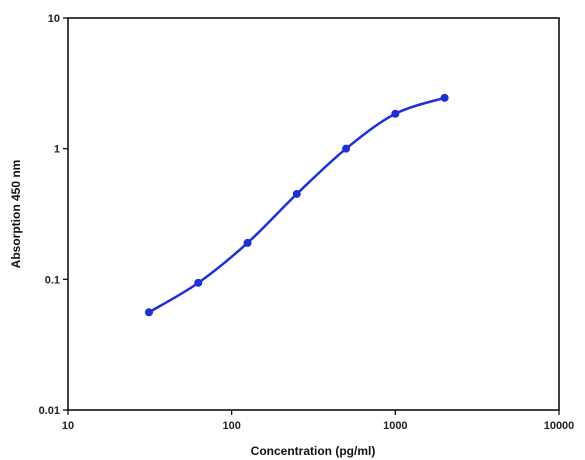 This screenshot has width=585, height=460. I want to click on y-tick-label: 1, so click(57, 150).